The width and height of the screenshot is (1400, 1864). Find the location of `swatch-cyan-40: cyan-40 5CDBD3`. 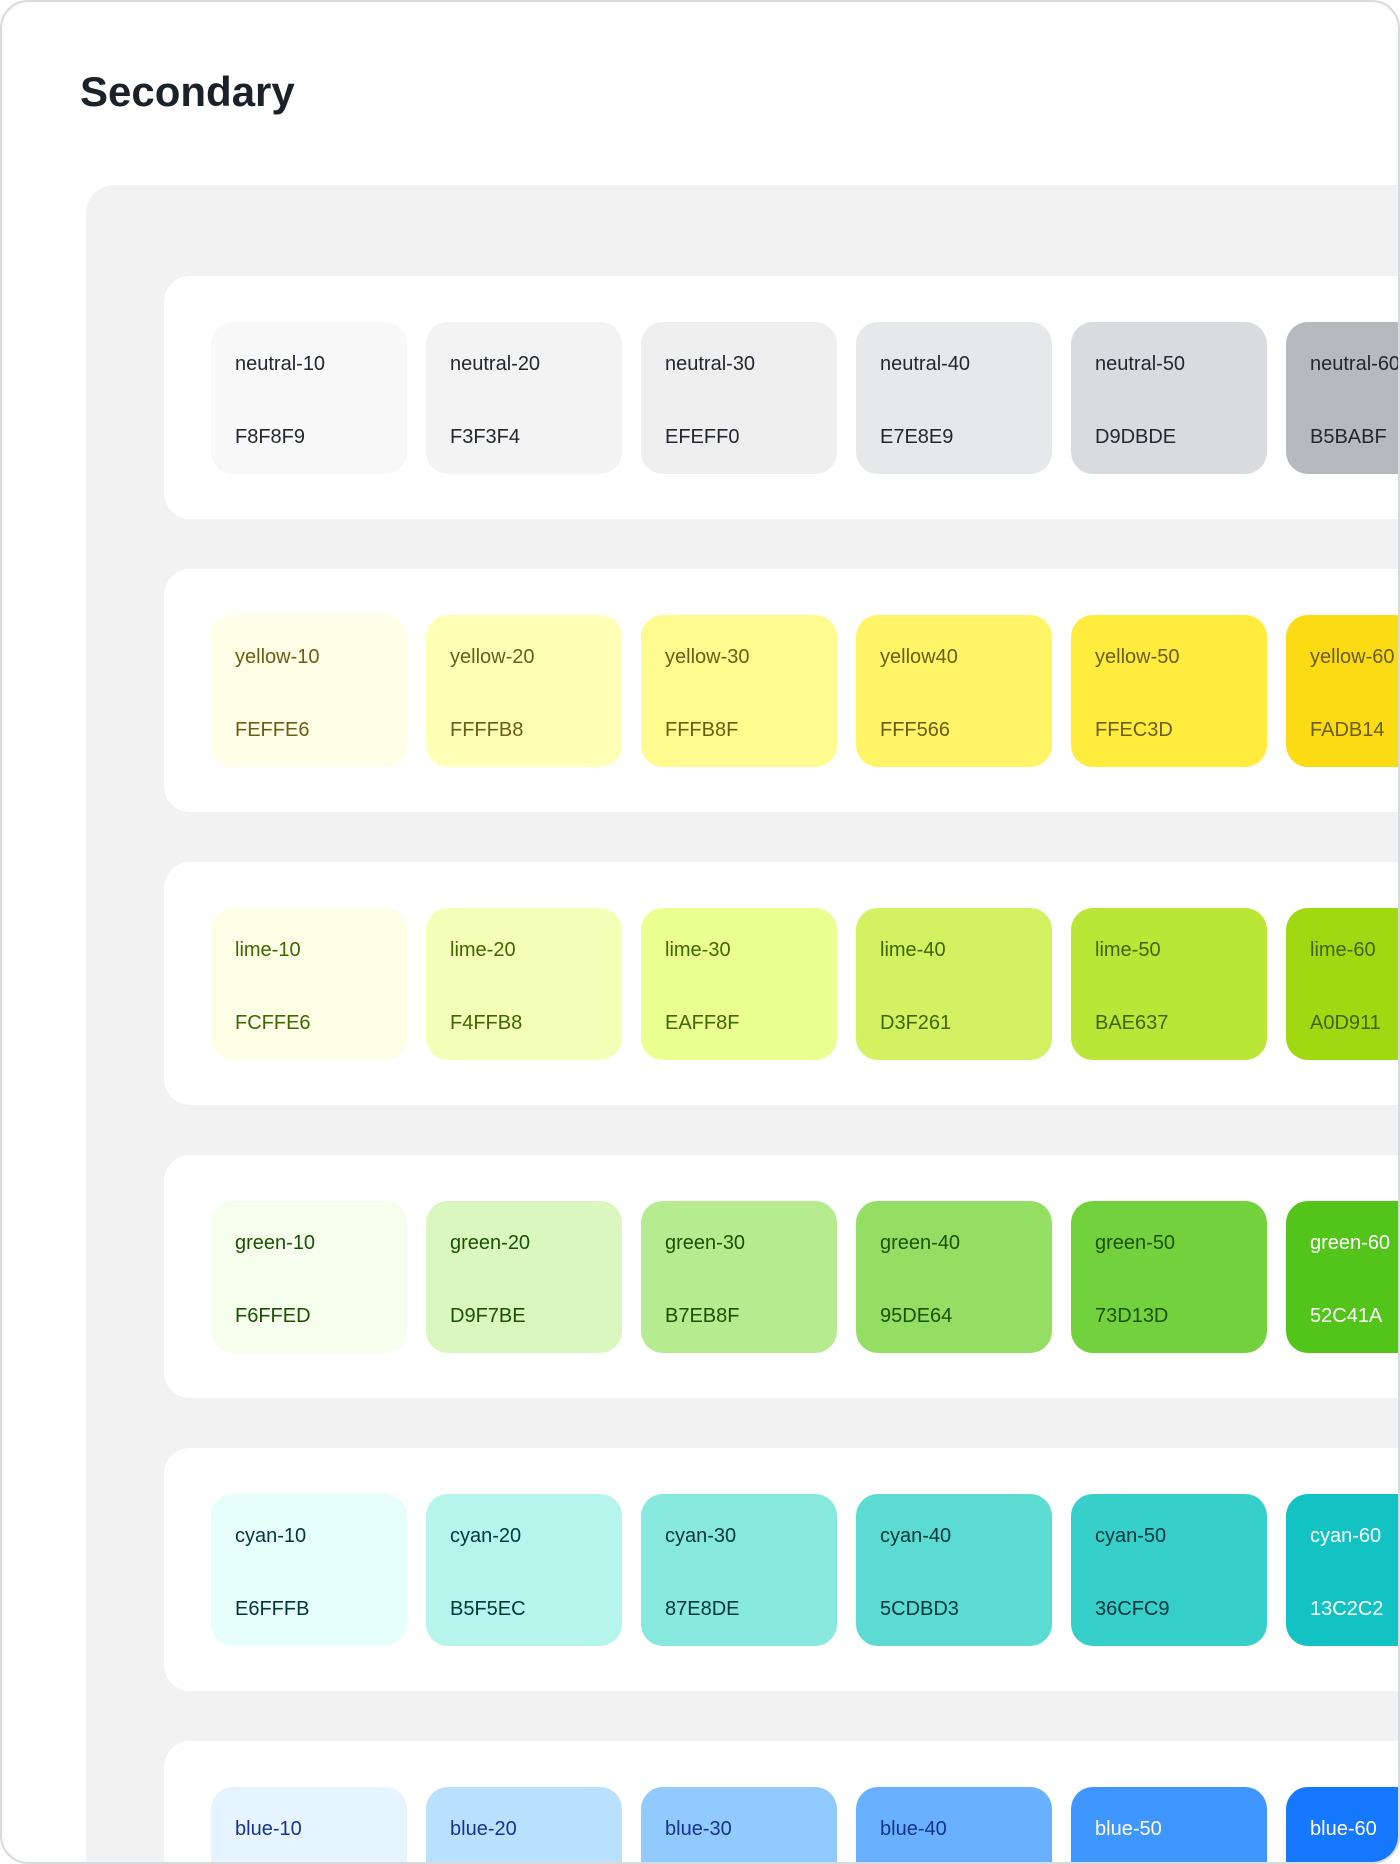

swatch-cyan-40: cyan-40 5CDBD3 is located at coordinates (954, 1570).